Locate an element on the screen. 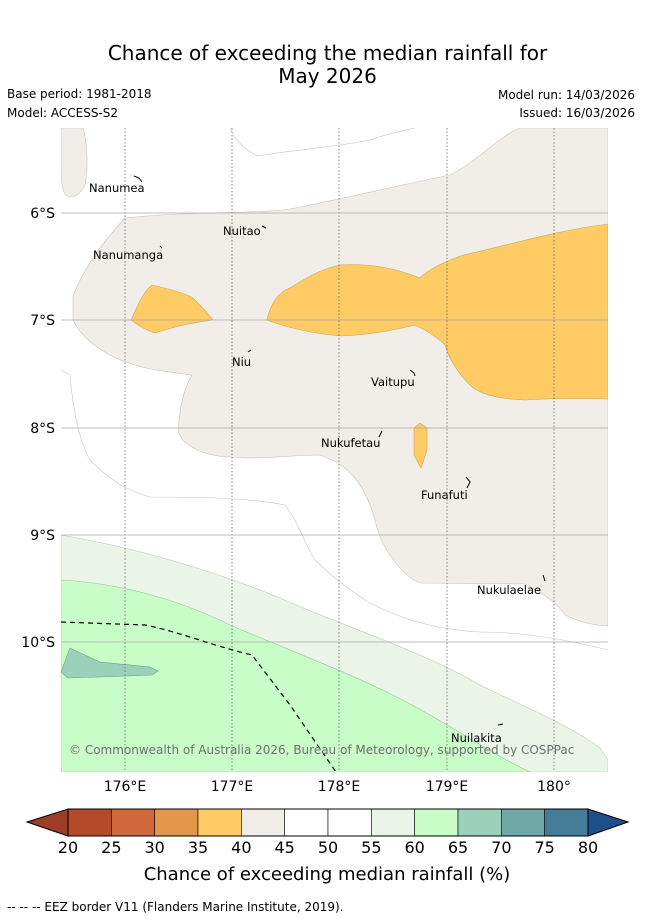  region-40-45-north is located at coordinates (74, 163).